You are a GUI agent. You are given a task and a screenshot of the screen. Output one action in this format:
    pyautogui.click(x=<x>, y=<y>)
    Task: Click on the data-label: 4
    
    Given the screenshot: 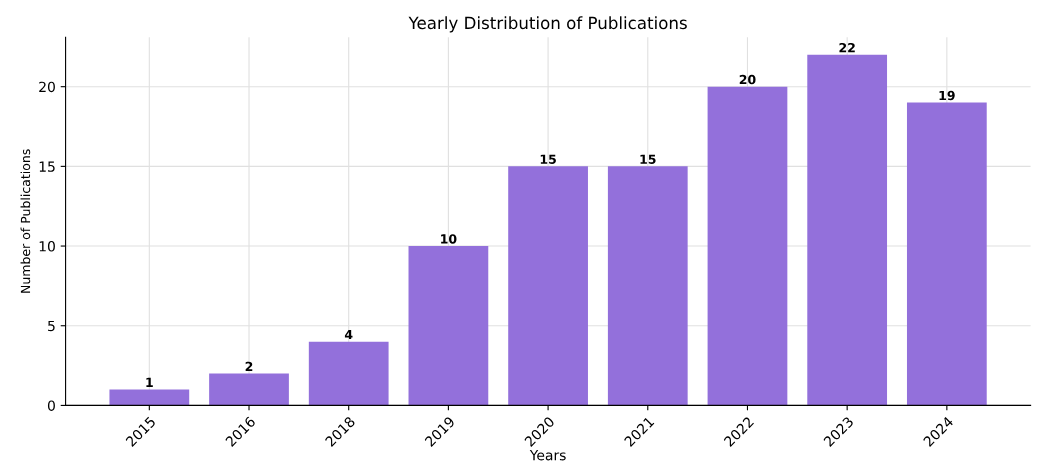 What is the action you would take?
    pyautogui.click(x=348, y=334)
    